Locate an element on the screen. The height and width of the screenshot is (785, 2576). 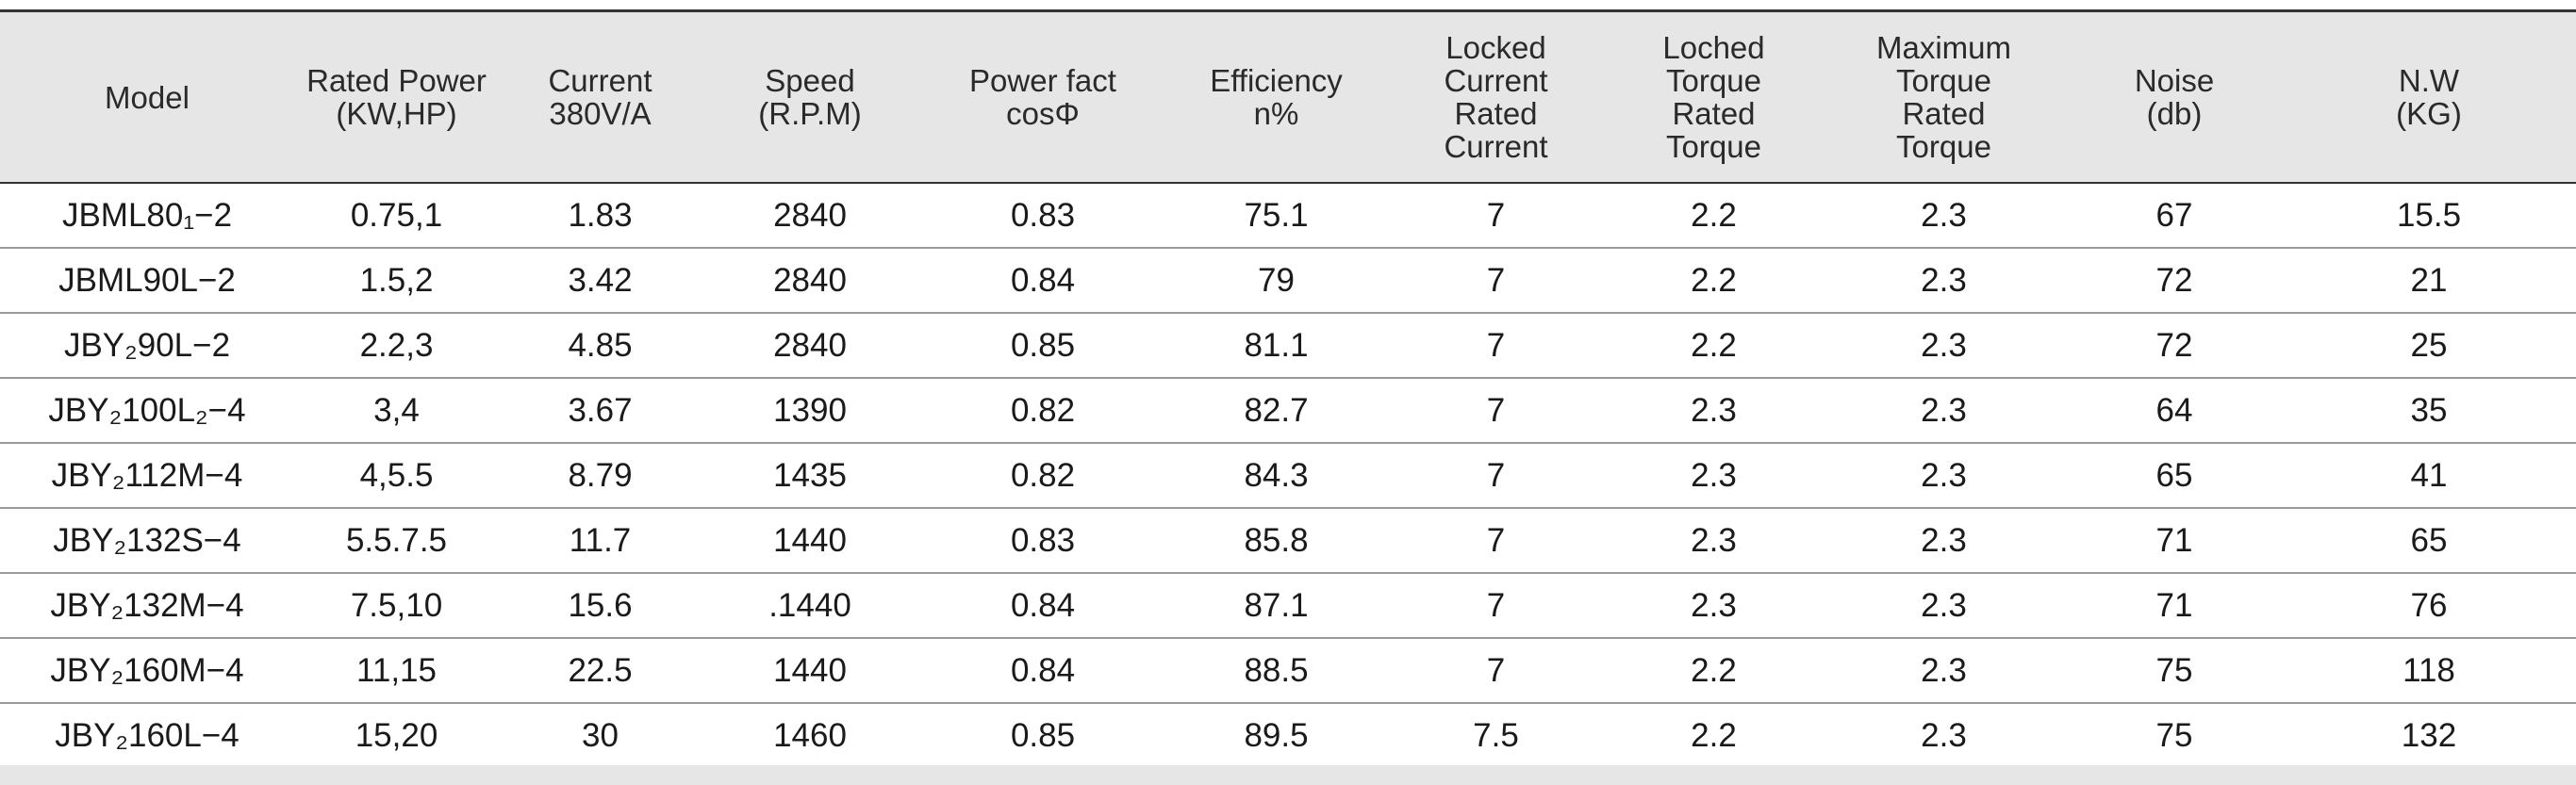
cell-rated-power: 2.2,3 is located at coordinates (396, 345).